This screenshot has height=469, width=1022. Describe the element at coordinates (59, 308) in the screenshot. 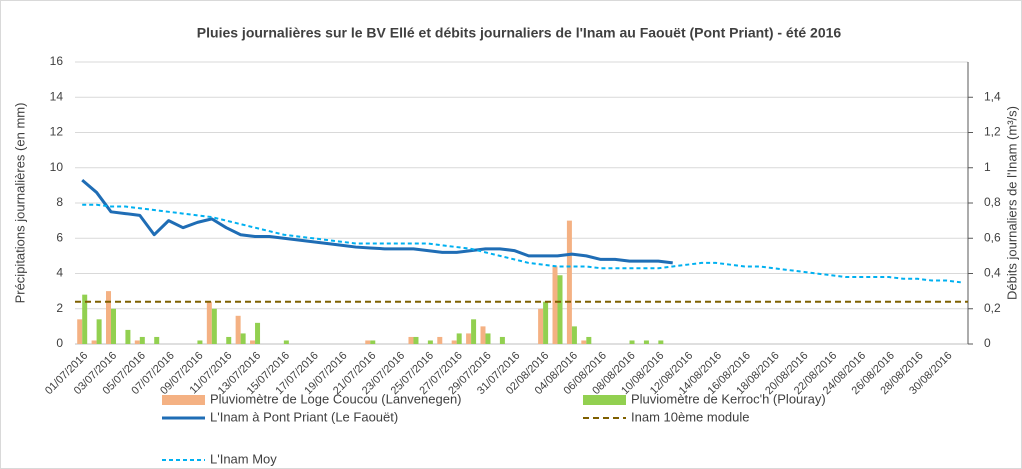

I see `y-tick-label: 2` at that location.